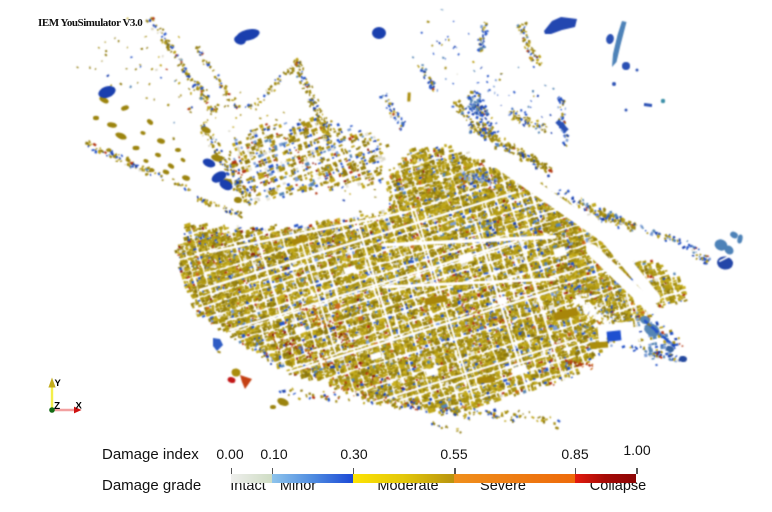 The width and height of the screenshot is (772, 512). I want to click on svg-text: Y, so click(58, 383).